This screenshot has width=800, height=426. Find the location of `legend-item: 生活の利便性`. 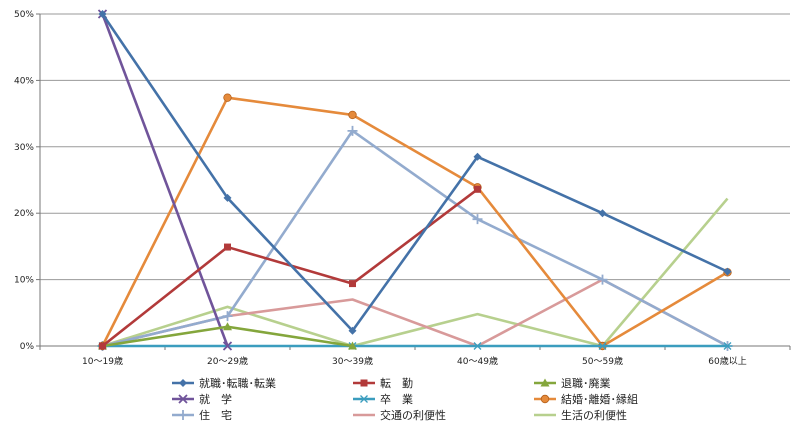

legend-item: 生活の利便性 is located at coordinates (580, 415).